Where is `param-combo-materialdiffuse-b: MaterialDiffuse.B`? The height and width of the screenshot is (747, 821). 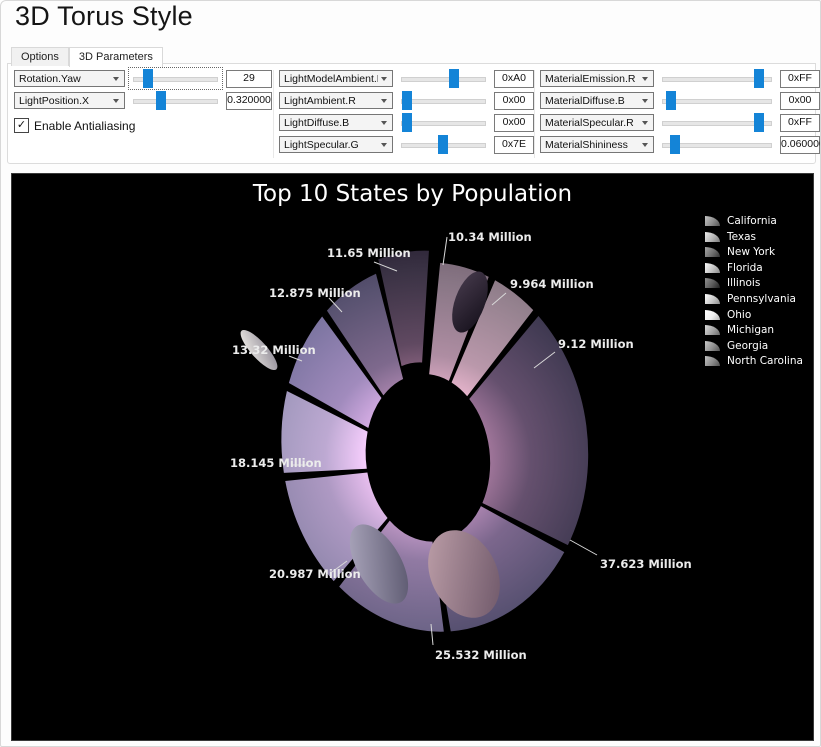
param-combo-materialdiffuse-b: MaterialDiffuse.B is located at coordinates (597, 100).